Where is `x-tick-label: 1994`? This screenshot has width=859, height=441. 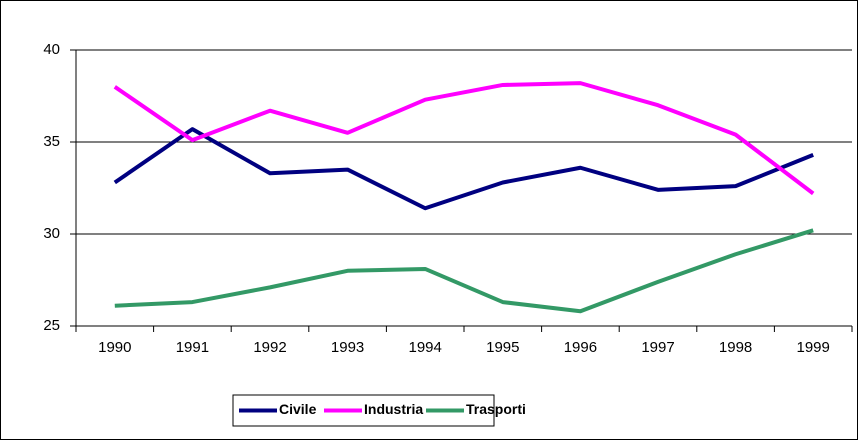 x-tick-label: 1994 is located at coordinates (425, 347).